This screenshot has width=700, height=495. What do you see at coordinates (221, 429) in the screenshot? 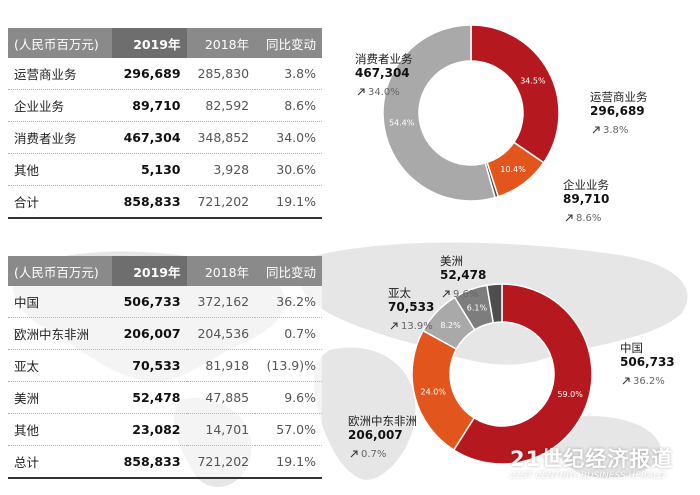
I see `value-2018: 14,701` at bounding box center [221, 429].